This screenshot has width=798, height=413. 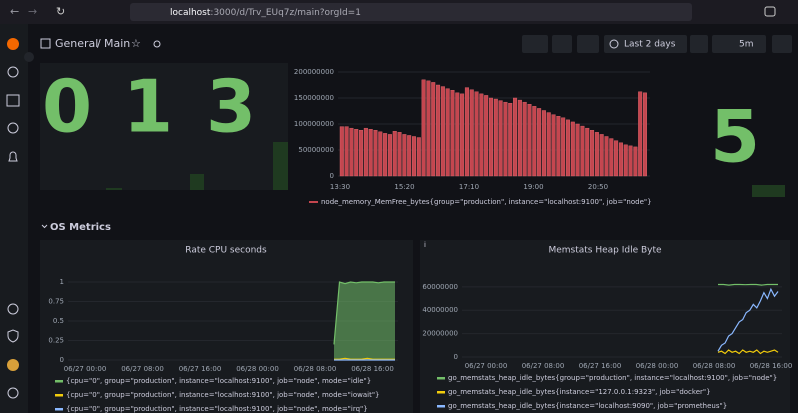 I want to click on y-tick-label: 0.25, so click(x=56, y=341).